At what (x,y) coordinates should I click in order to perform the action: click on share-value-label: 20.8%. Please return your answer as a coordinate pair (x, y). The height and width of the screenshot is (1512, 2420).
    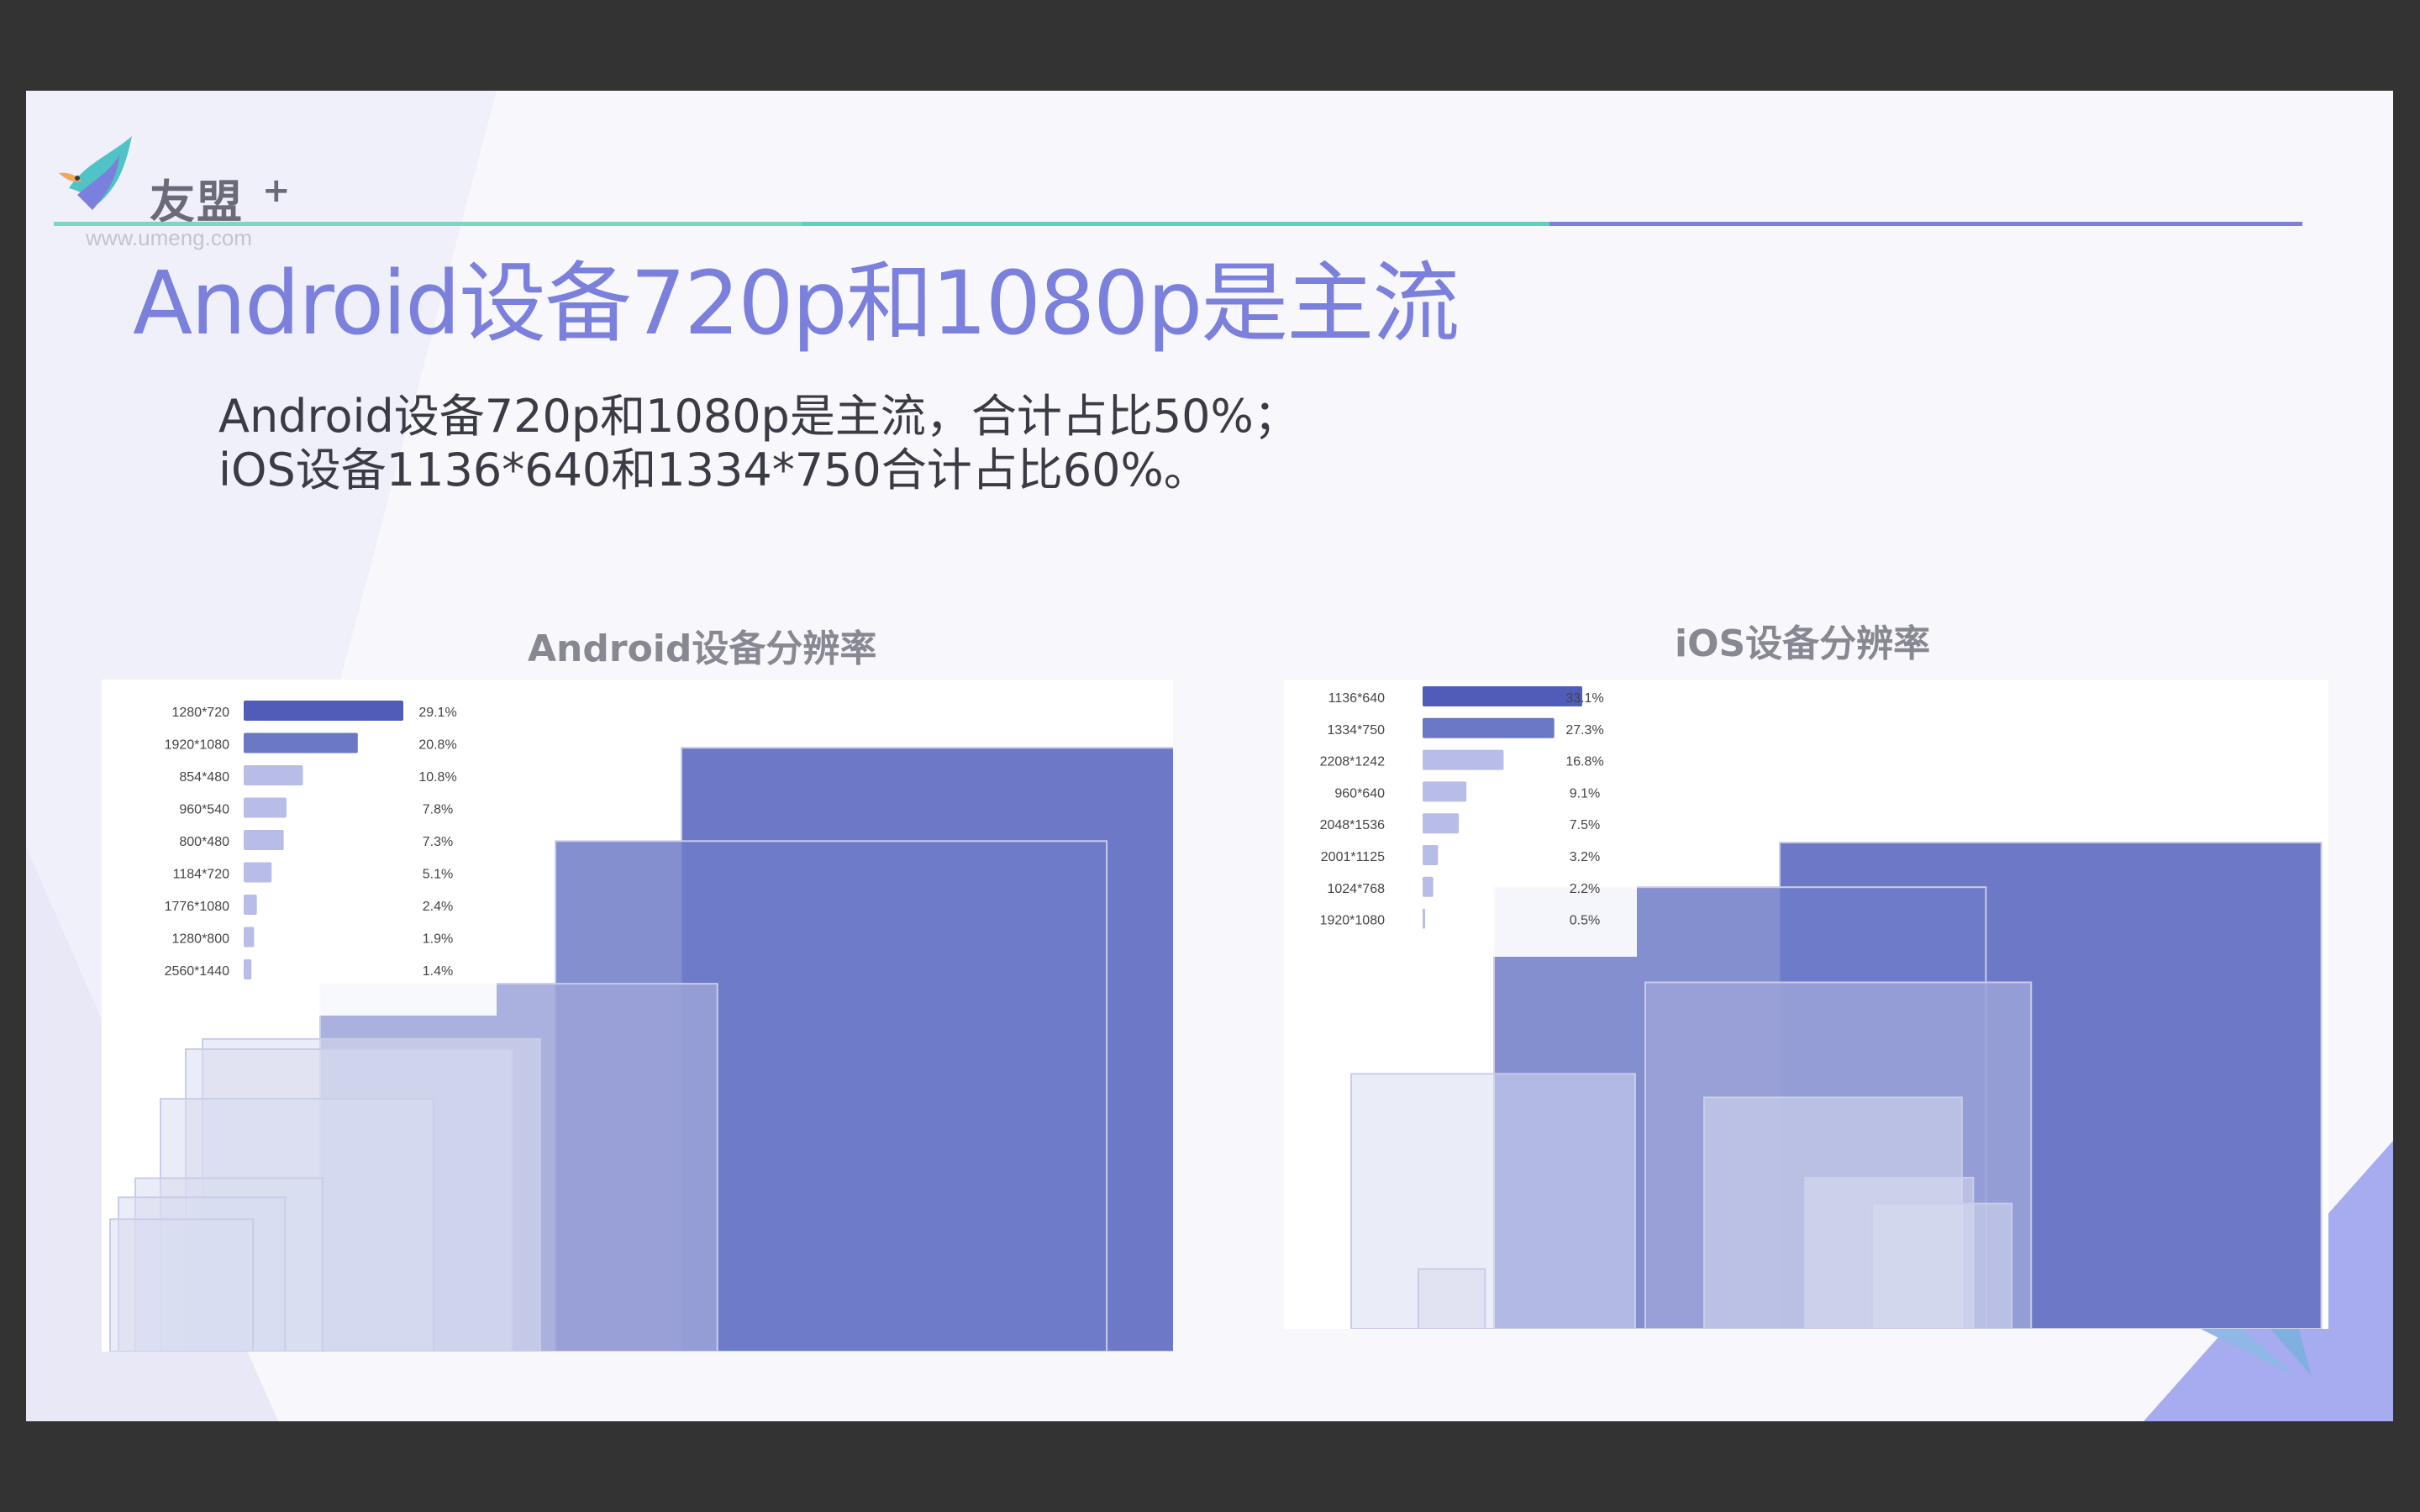
    Looking at the image, I should click on (437, 745).